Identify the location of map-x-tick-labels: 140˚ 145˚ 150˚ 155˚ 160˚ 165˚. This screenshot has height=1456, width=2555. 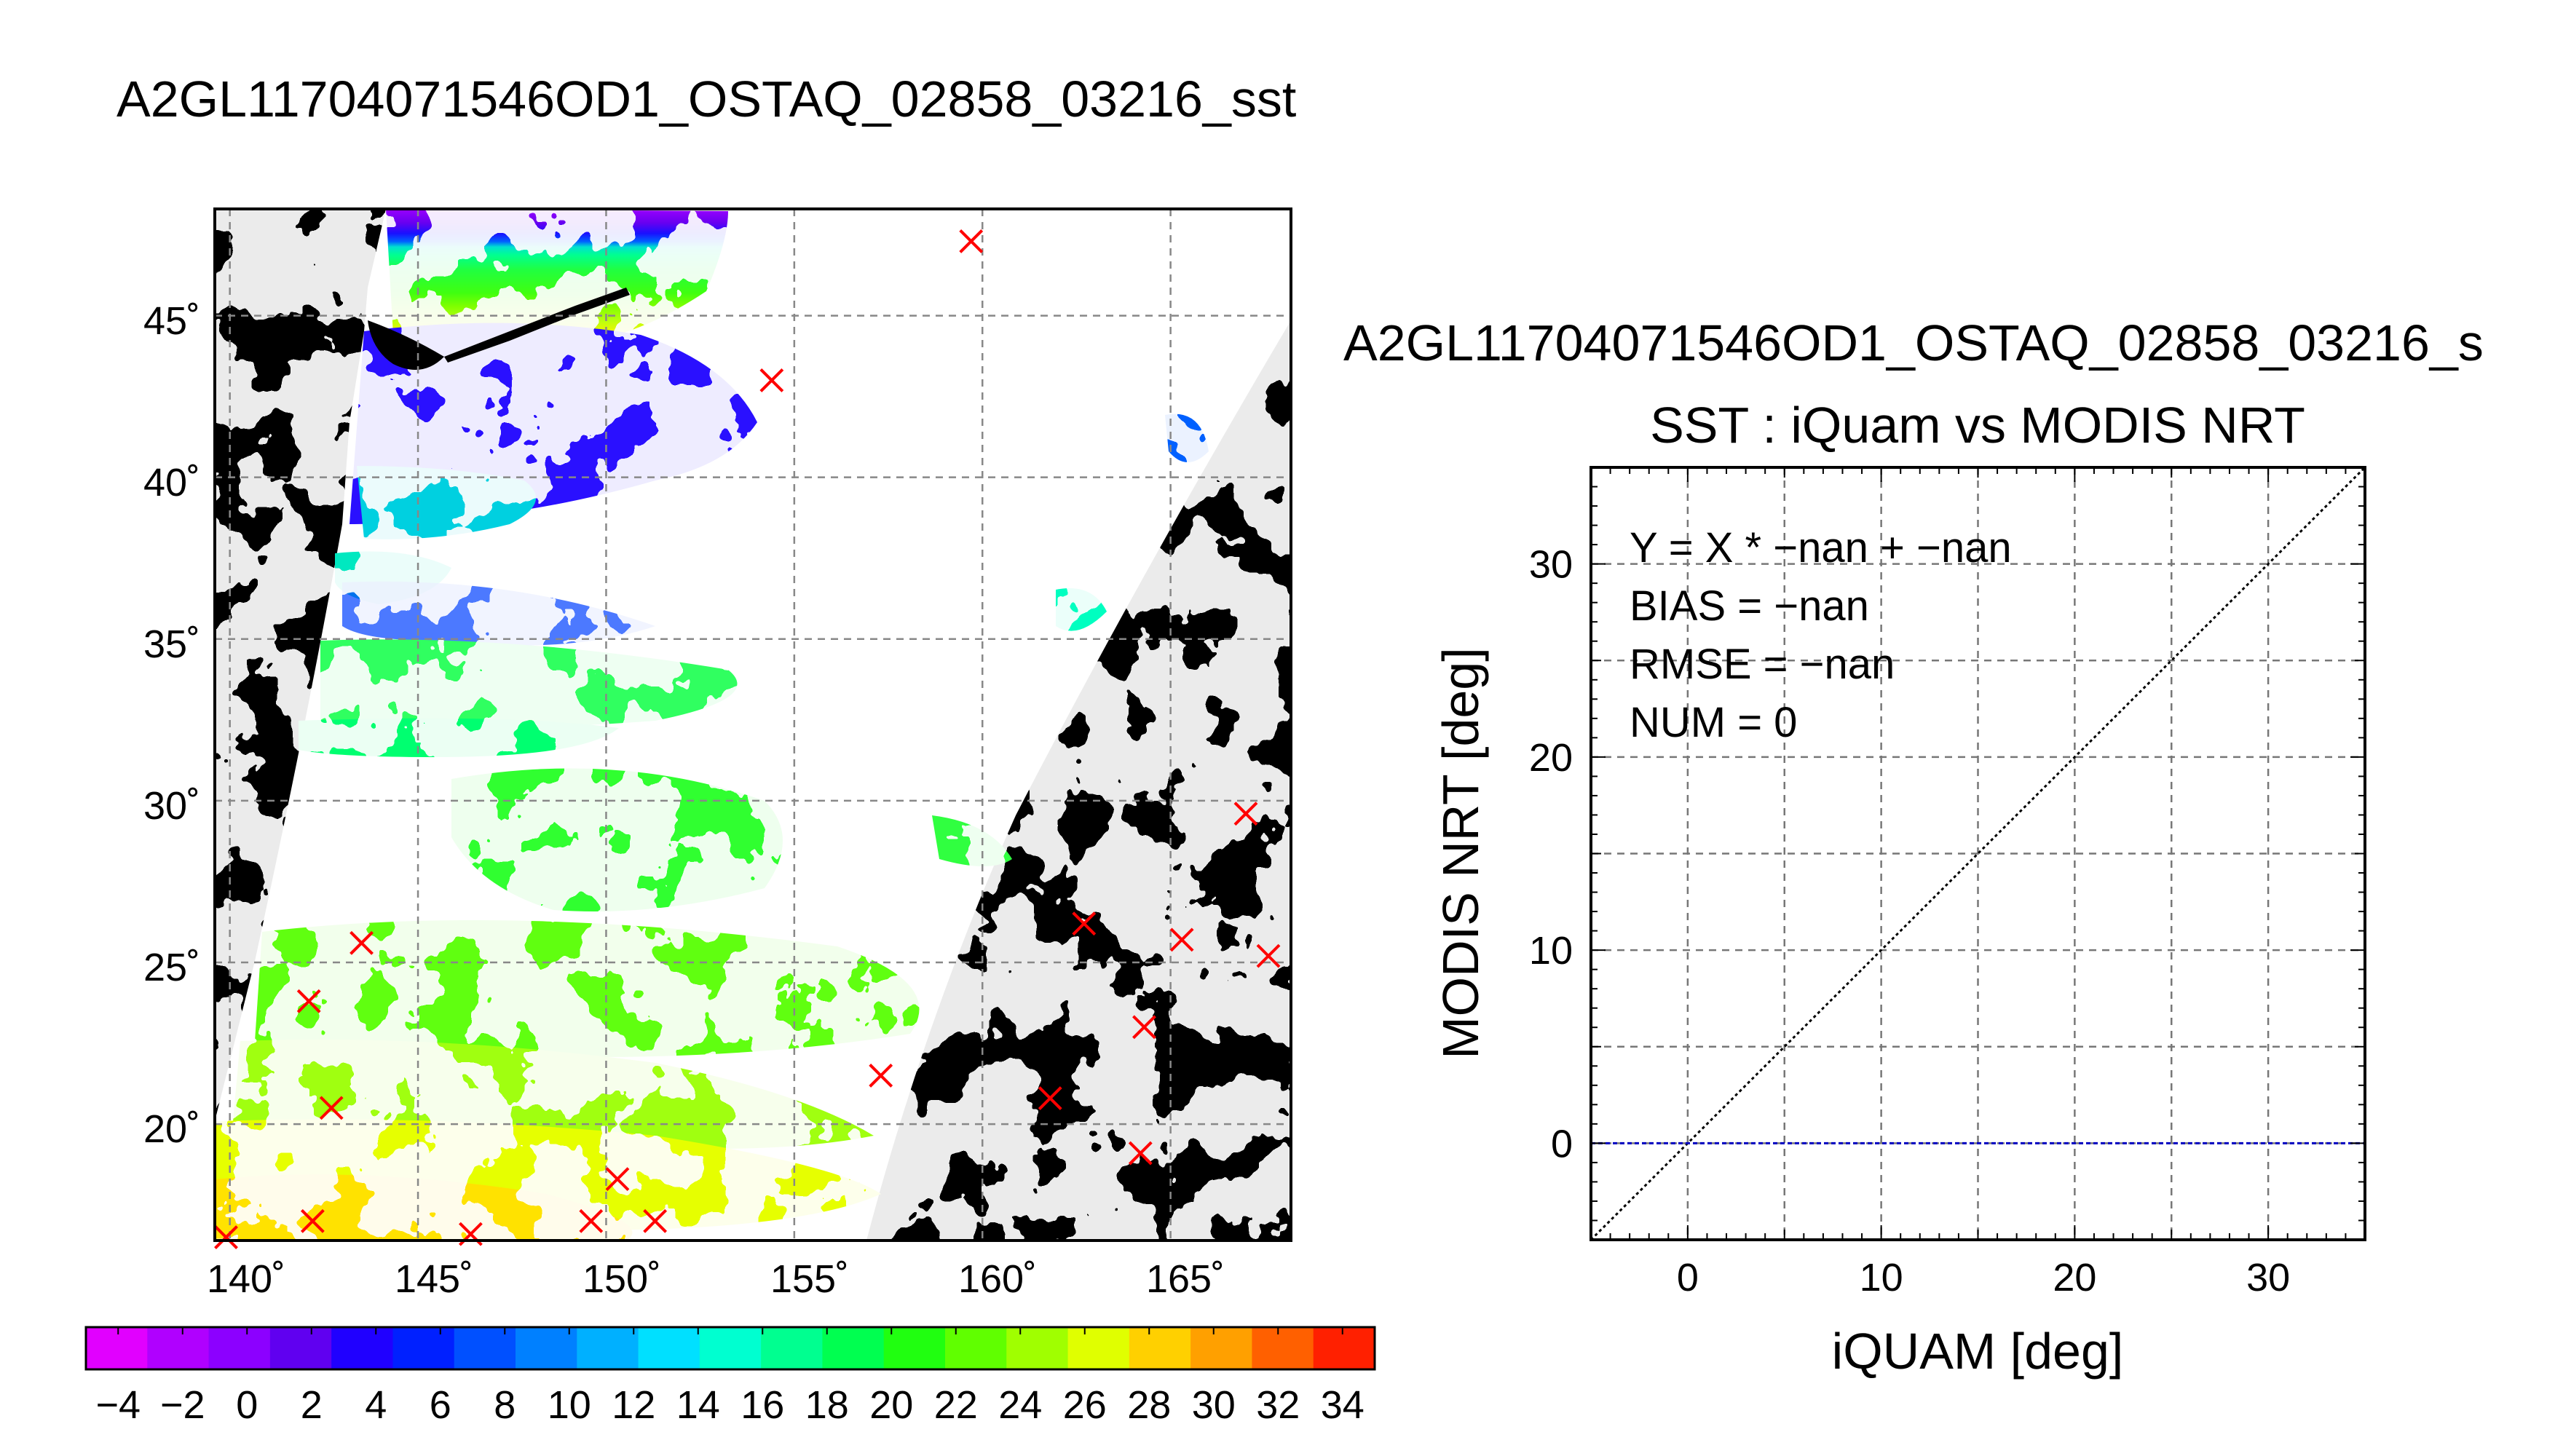
(716, 1279).